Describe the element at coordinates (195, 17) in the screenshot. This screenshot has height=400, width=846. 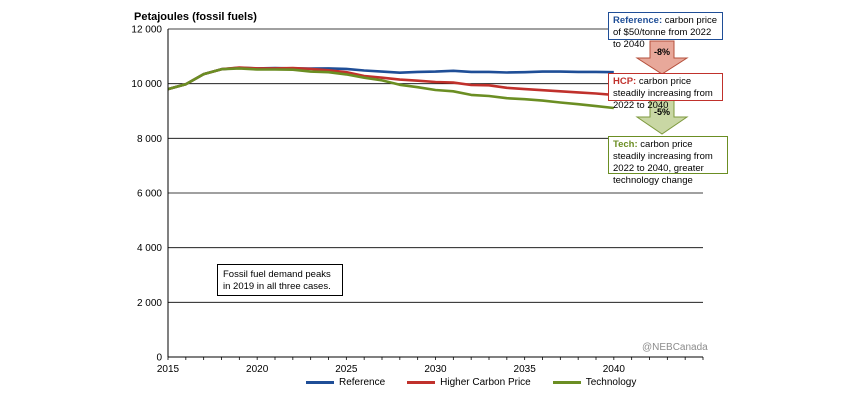
I see `y-axis-title: Petajoules (fossil fuels)` at that location.